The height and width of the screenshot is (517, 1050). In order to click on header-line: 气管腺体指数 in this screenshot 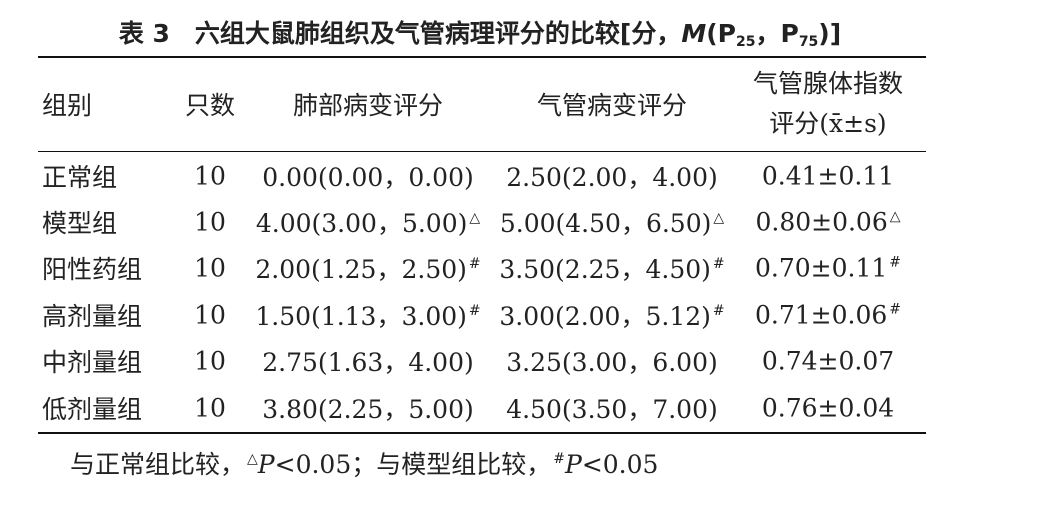, I will do `click(828, 83)`.